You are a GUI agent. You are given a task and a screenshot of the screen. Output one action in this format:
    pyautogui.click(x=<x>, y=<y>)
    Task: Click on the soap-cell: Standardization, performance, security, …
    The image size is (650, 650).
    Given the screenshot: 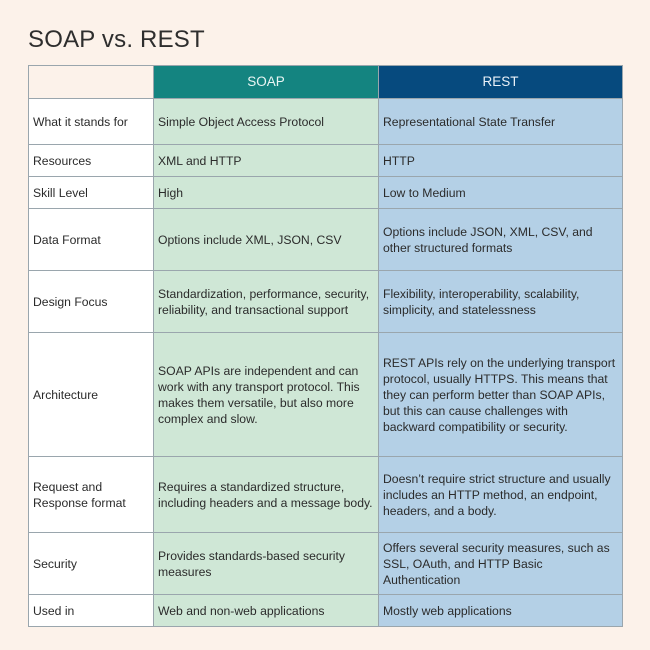 What is the action you would take?
    pyautogui.click(x=266, y=301)
    